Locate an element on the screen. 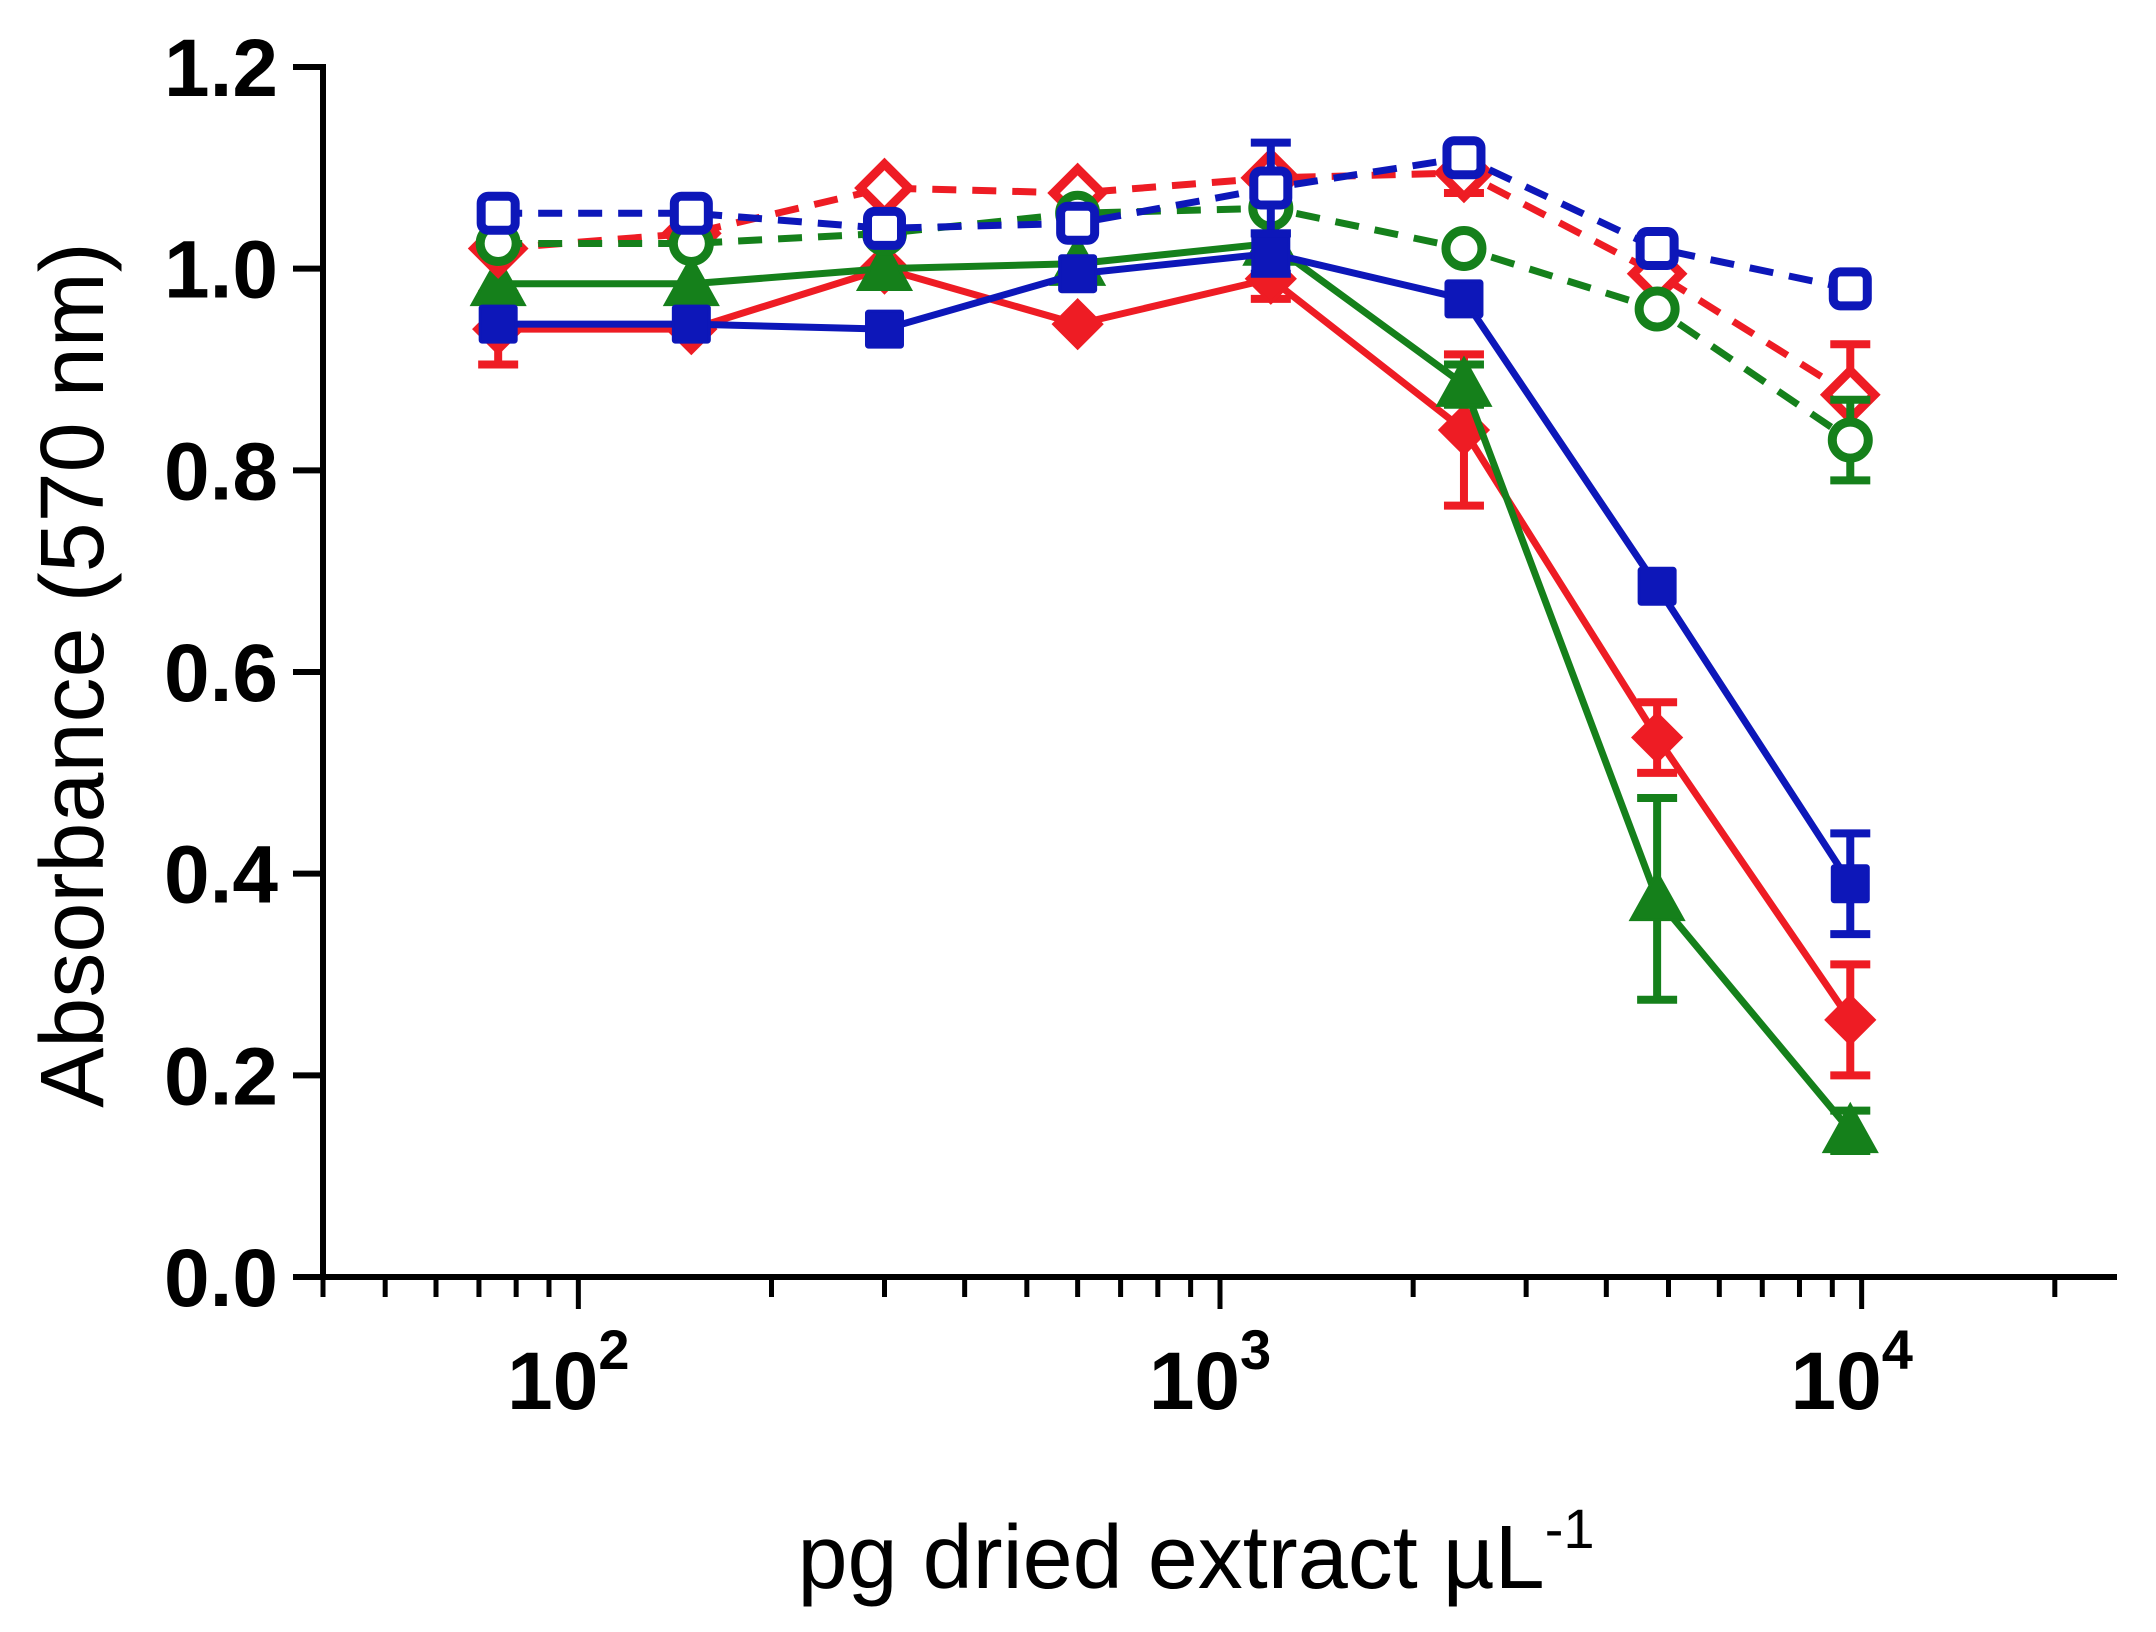 Image resolution: width=2156 pixels, height=1632 pixels. y-axis-title: Absorbance (570 nm) is located at coordinates (73, 674).